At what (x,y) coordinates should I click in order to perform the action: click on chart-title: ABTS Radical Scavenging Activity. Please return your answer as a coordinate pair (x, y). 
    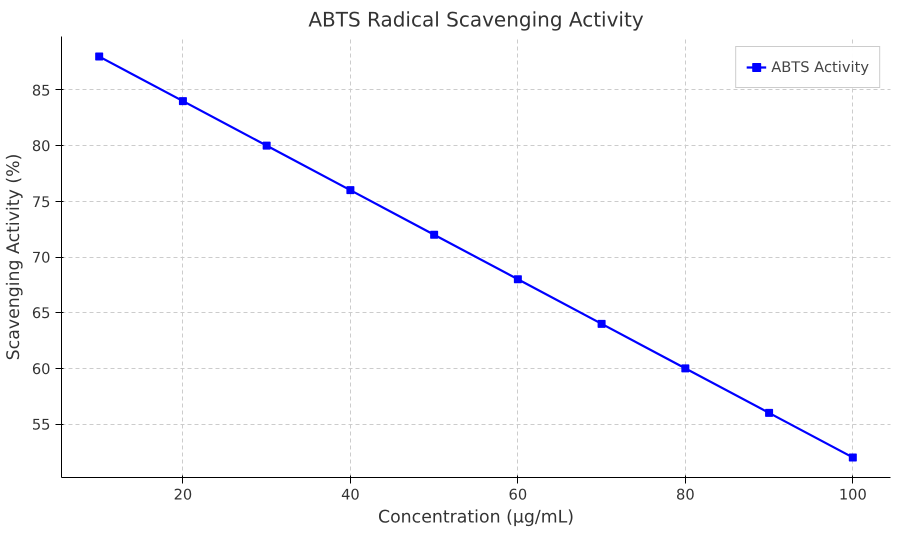
    Looking at the image, I should click on (476, 20).